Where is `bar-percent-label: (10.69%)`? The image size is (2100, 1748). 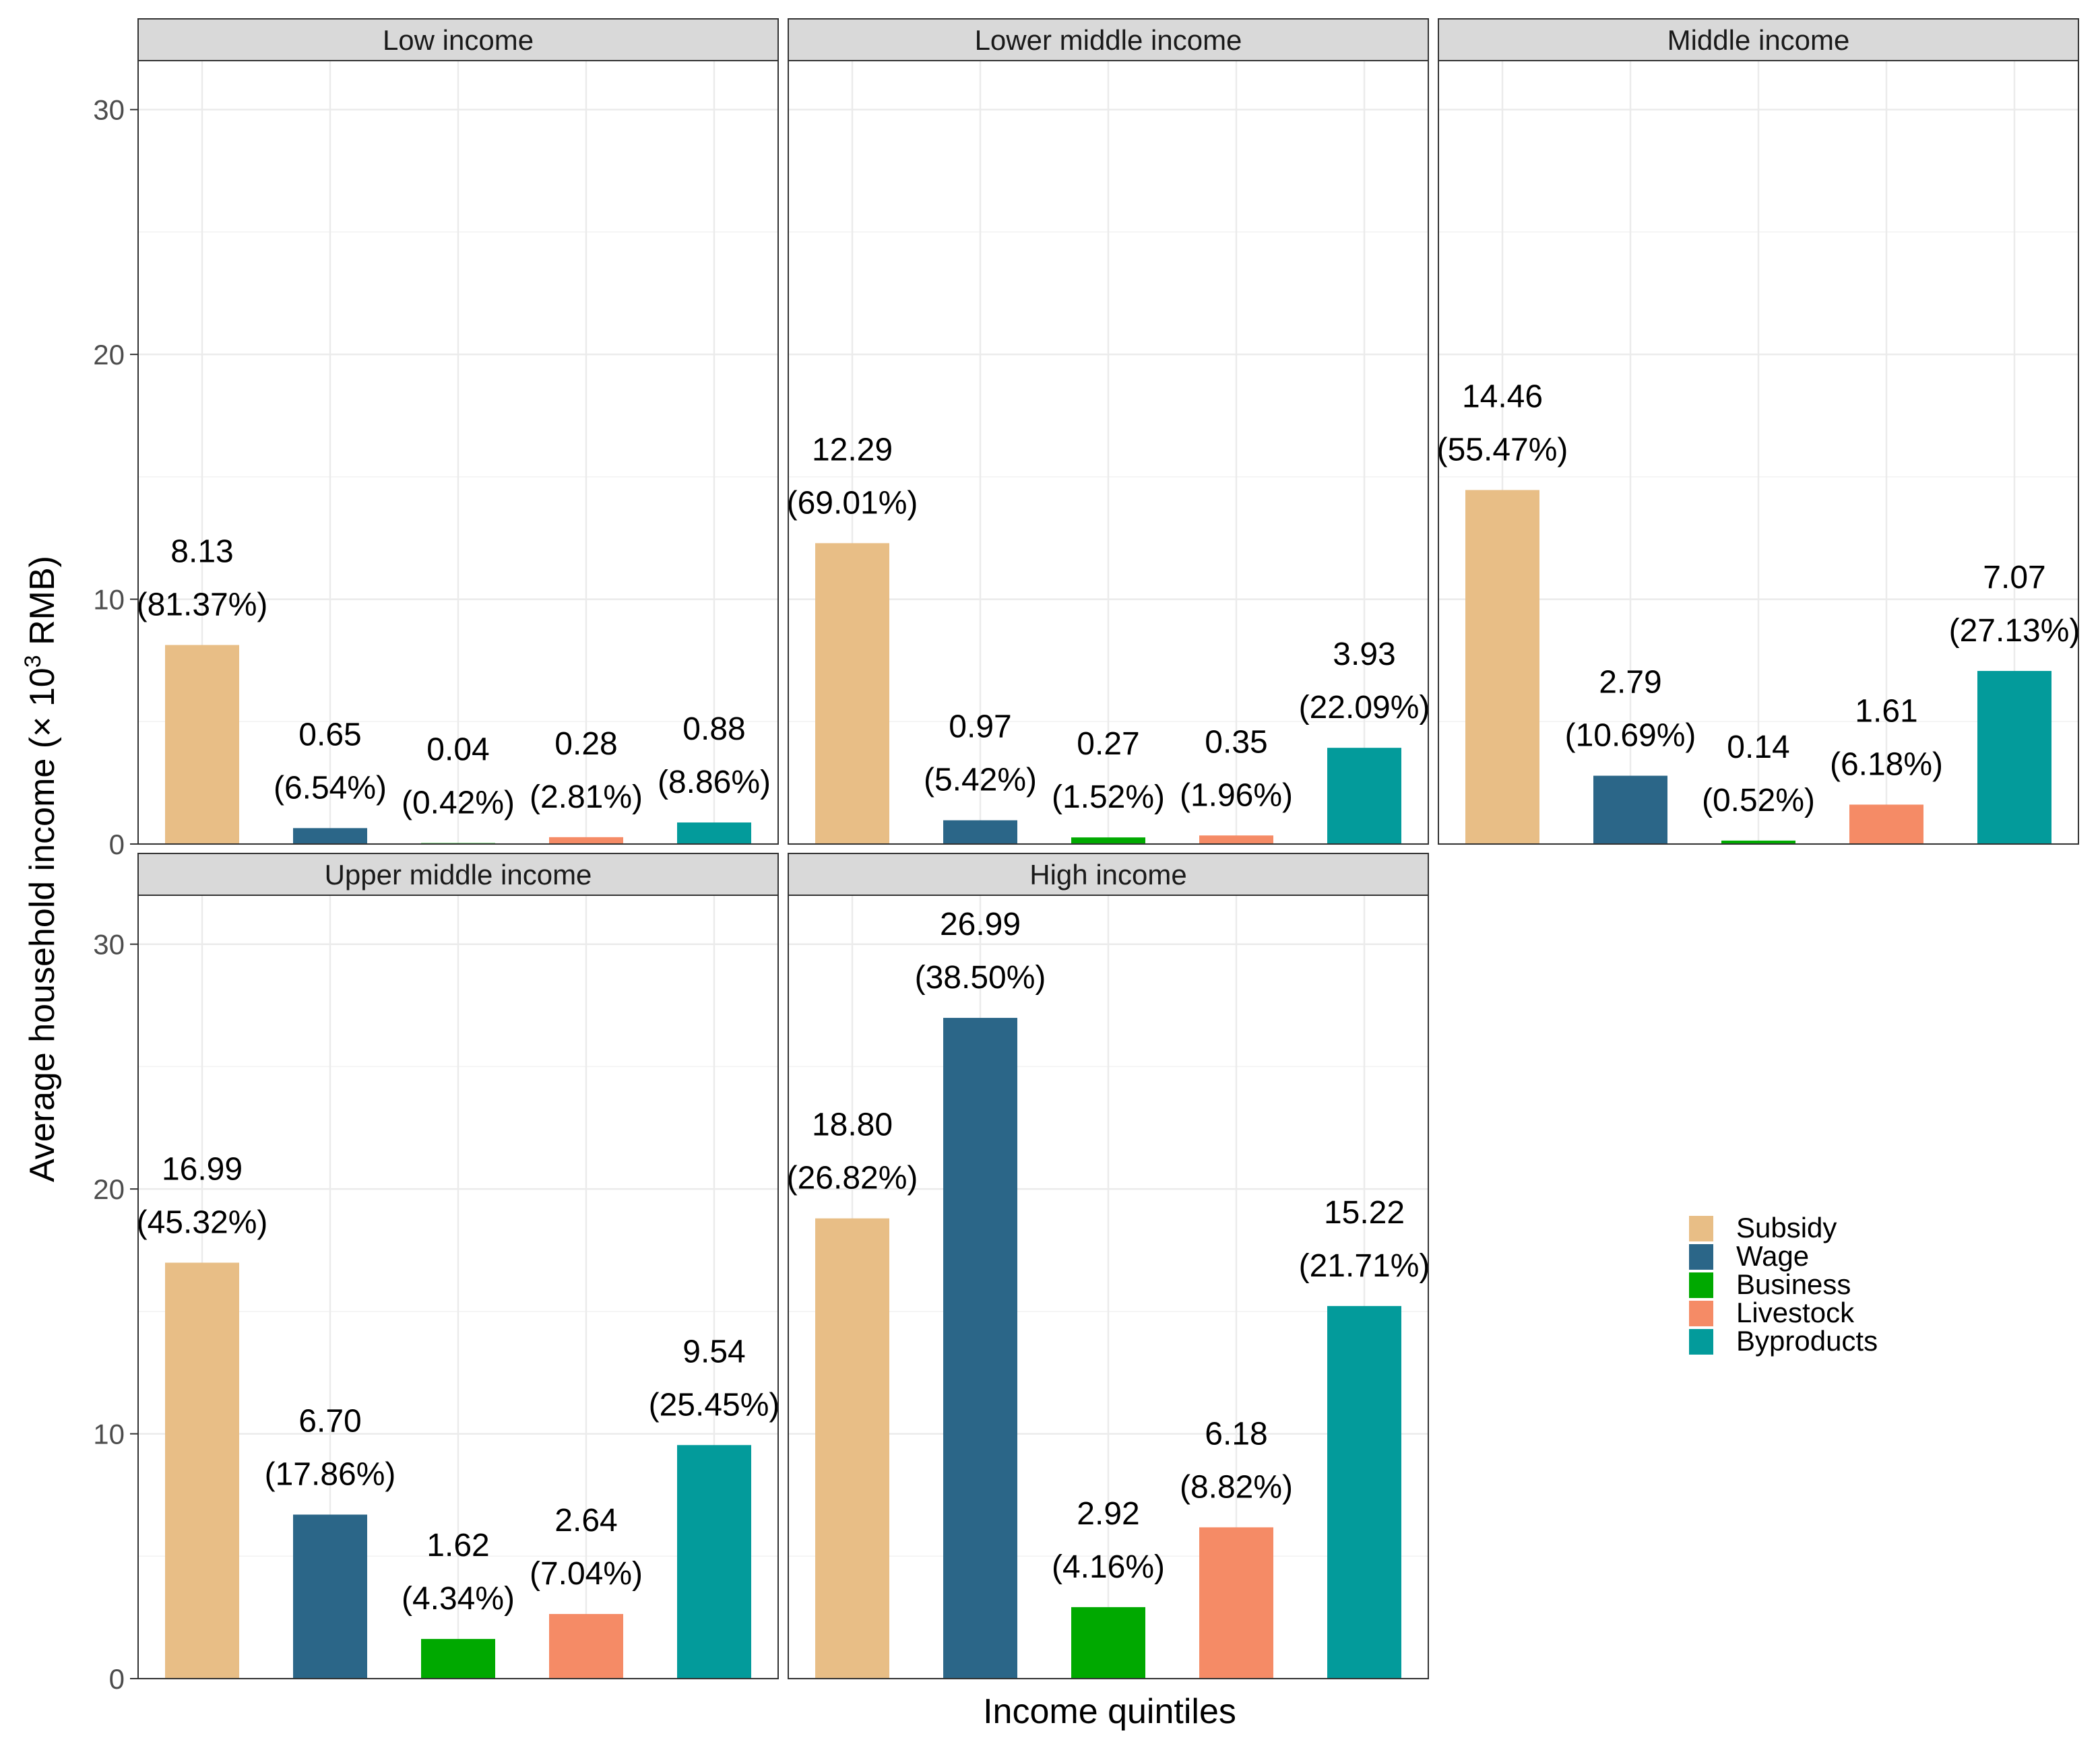 bar-percent-label: (10.69%) is located at coordinates (1630, 736).